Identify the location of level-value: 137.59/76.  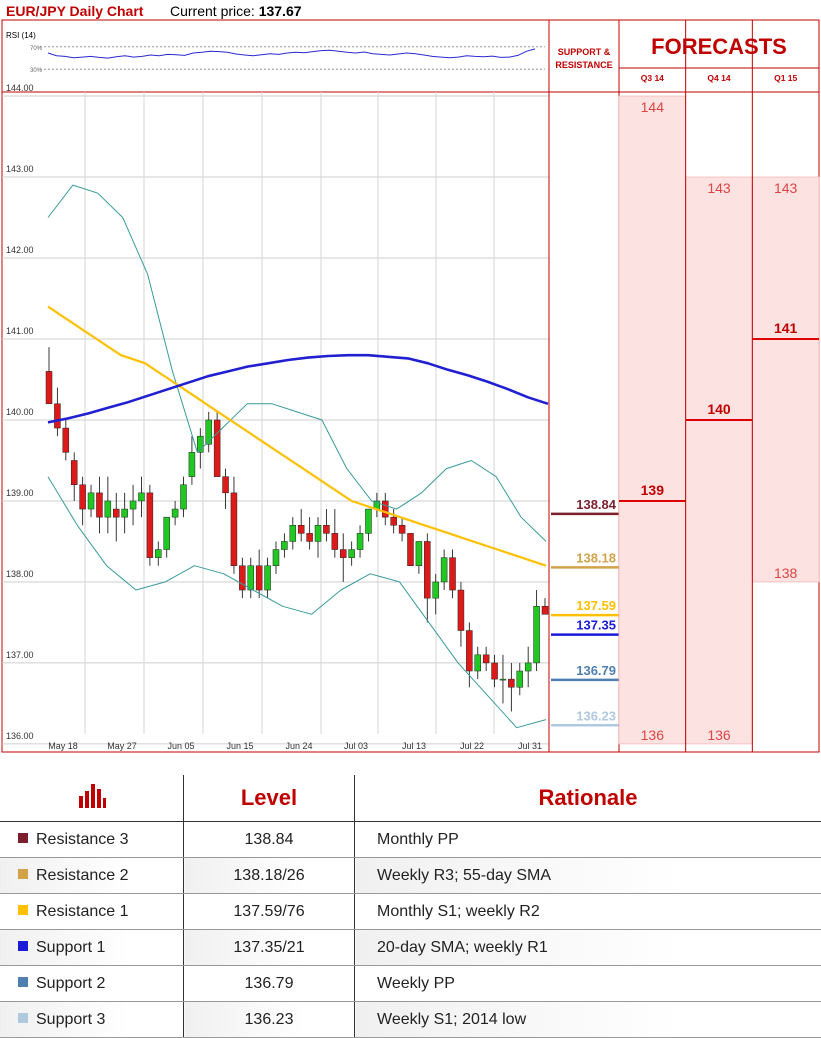
(269, 912).